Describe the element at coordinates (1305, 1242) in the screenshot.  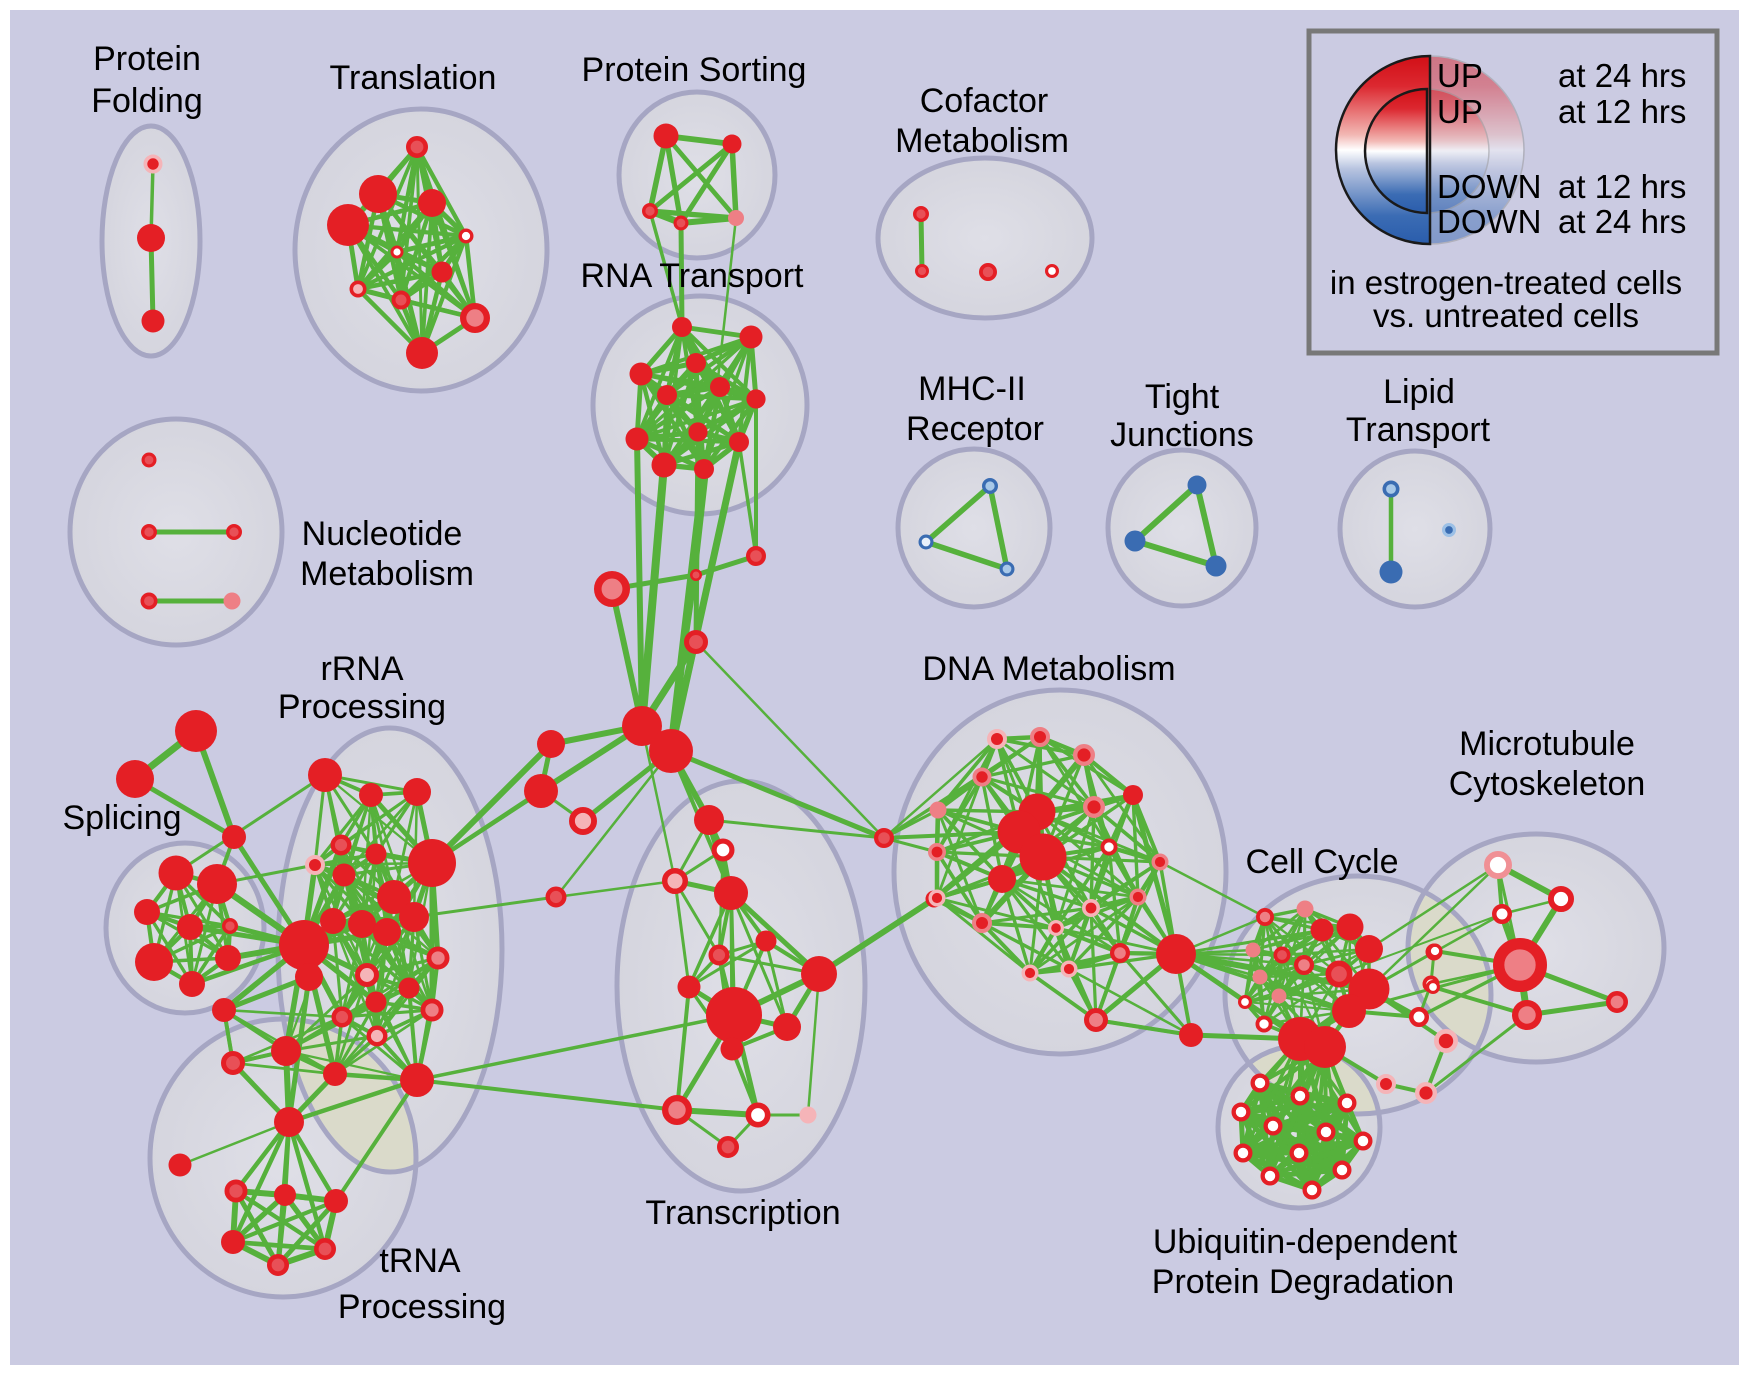
I see `svg-text: Ubiquitin-dependent` at that location.